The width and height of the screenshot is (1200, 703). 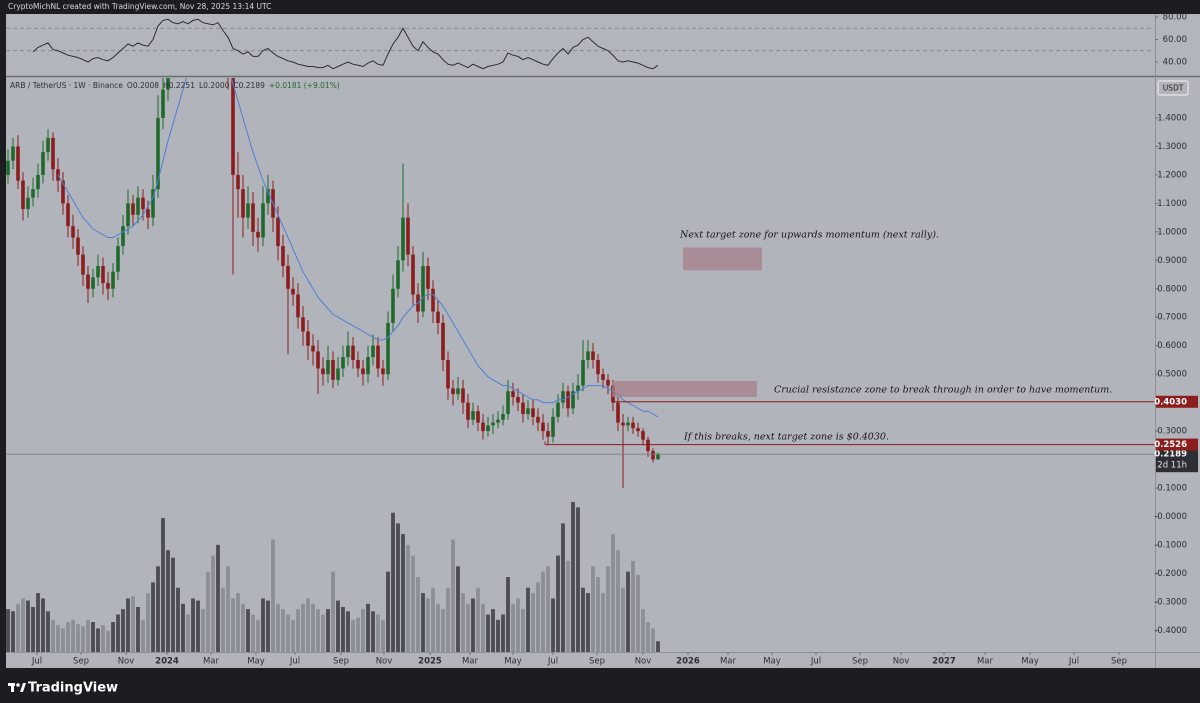 What do you see at coordinates (1173, 88) in the screenshot?
I see `currency-box` at bounding box center [1173, 88].